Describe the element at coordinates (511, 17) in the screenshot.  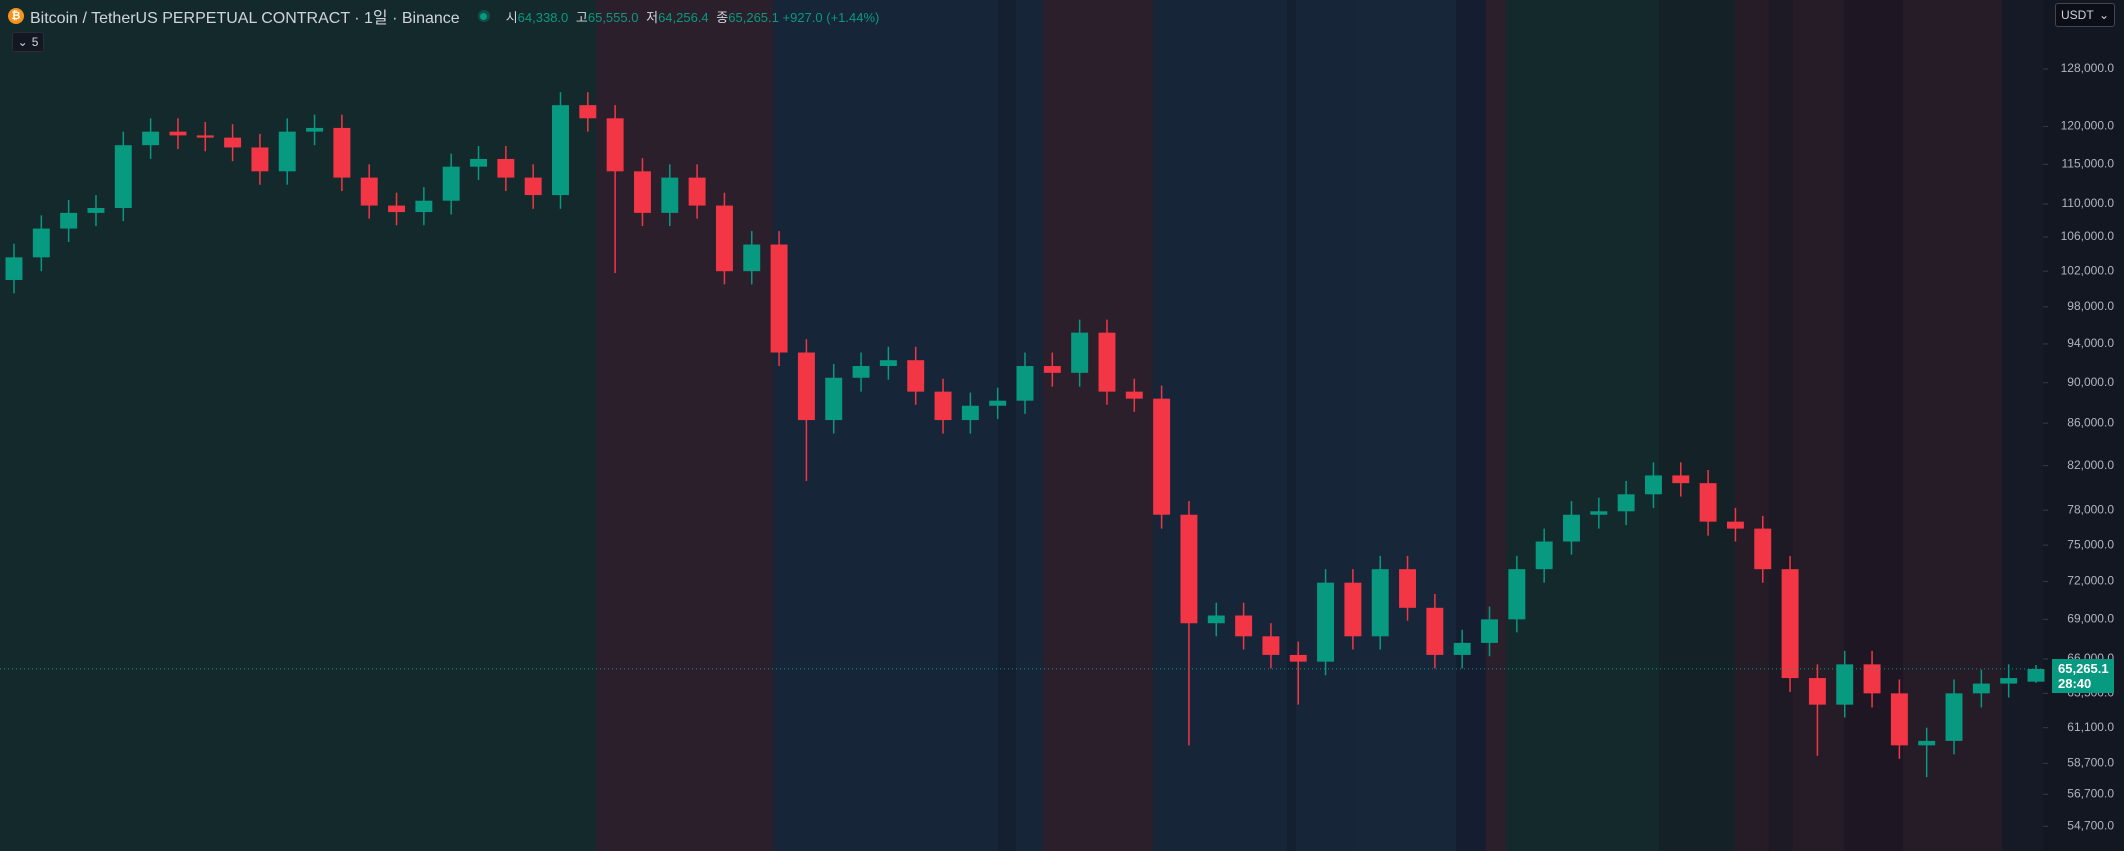
I see `ohlc-key: 시` at that location.